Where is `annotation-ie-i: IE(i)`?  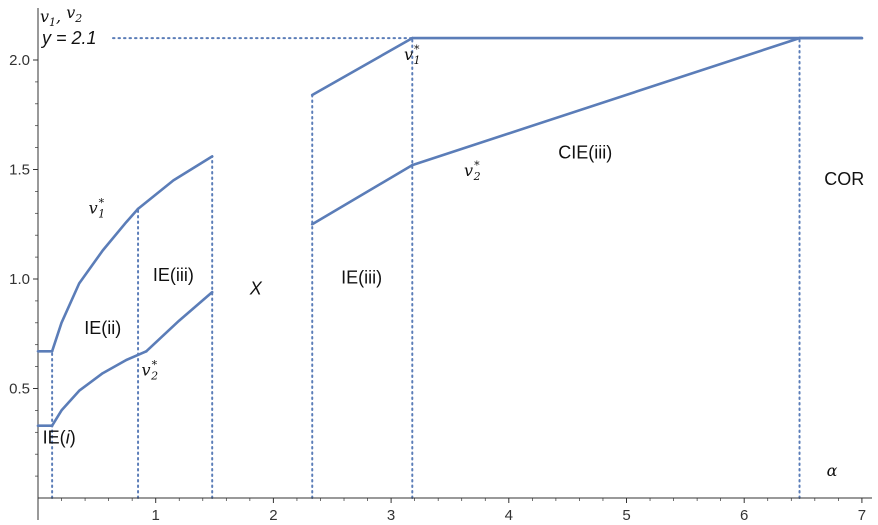 annotation-ie-i: IE(i) is located at coordinates (59, 437).